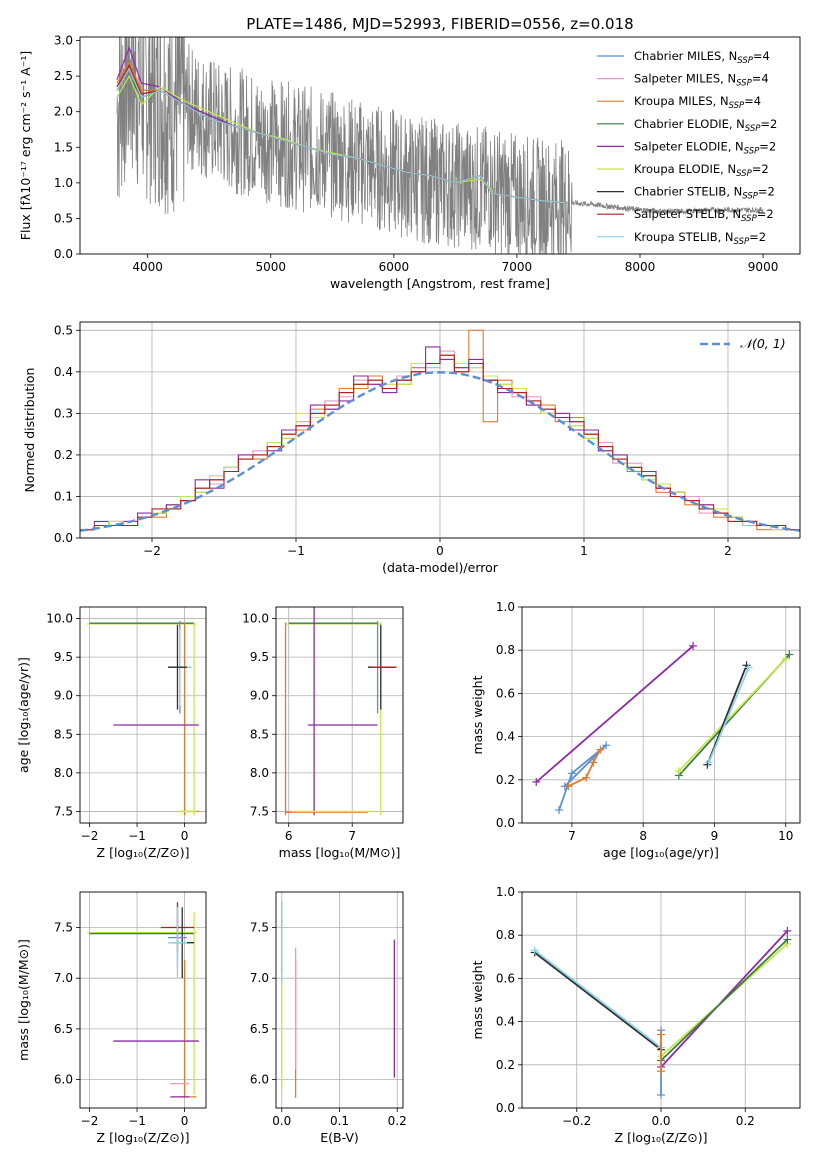  Describe the element at coordinates (339, 1137) in the screenshot. I see `x-axis-label: E(B-V)` at that location.